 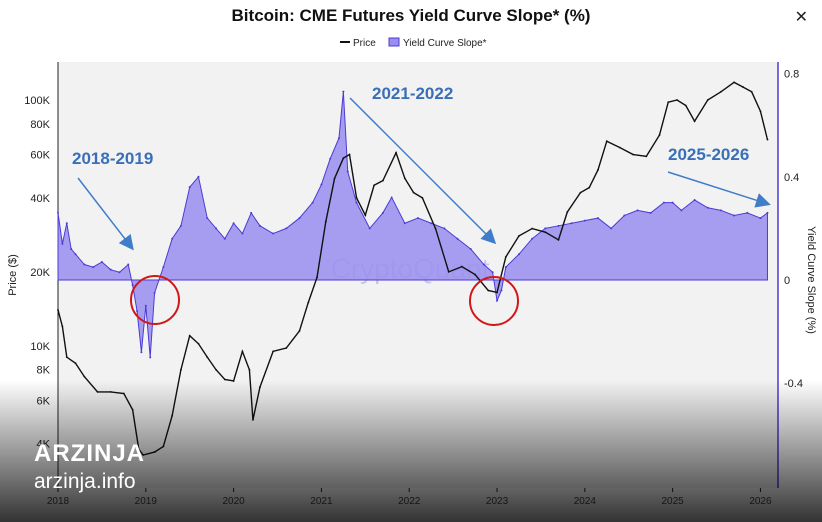 I want to click on annotation-arrow, so click(x=719, y=189).